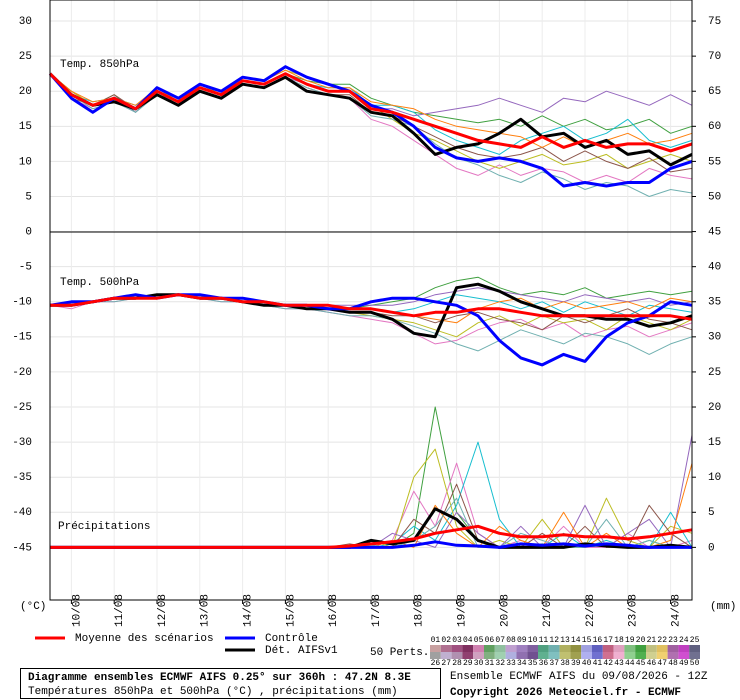 This screenshot has width=740, height=700. I want to click on legend-label: Moyenne des scénarios, so click(144, 639).